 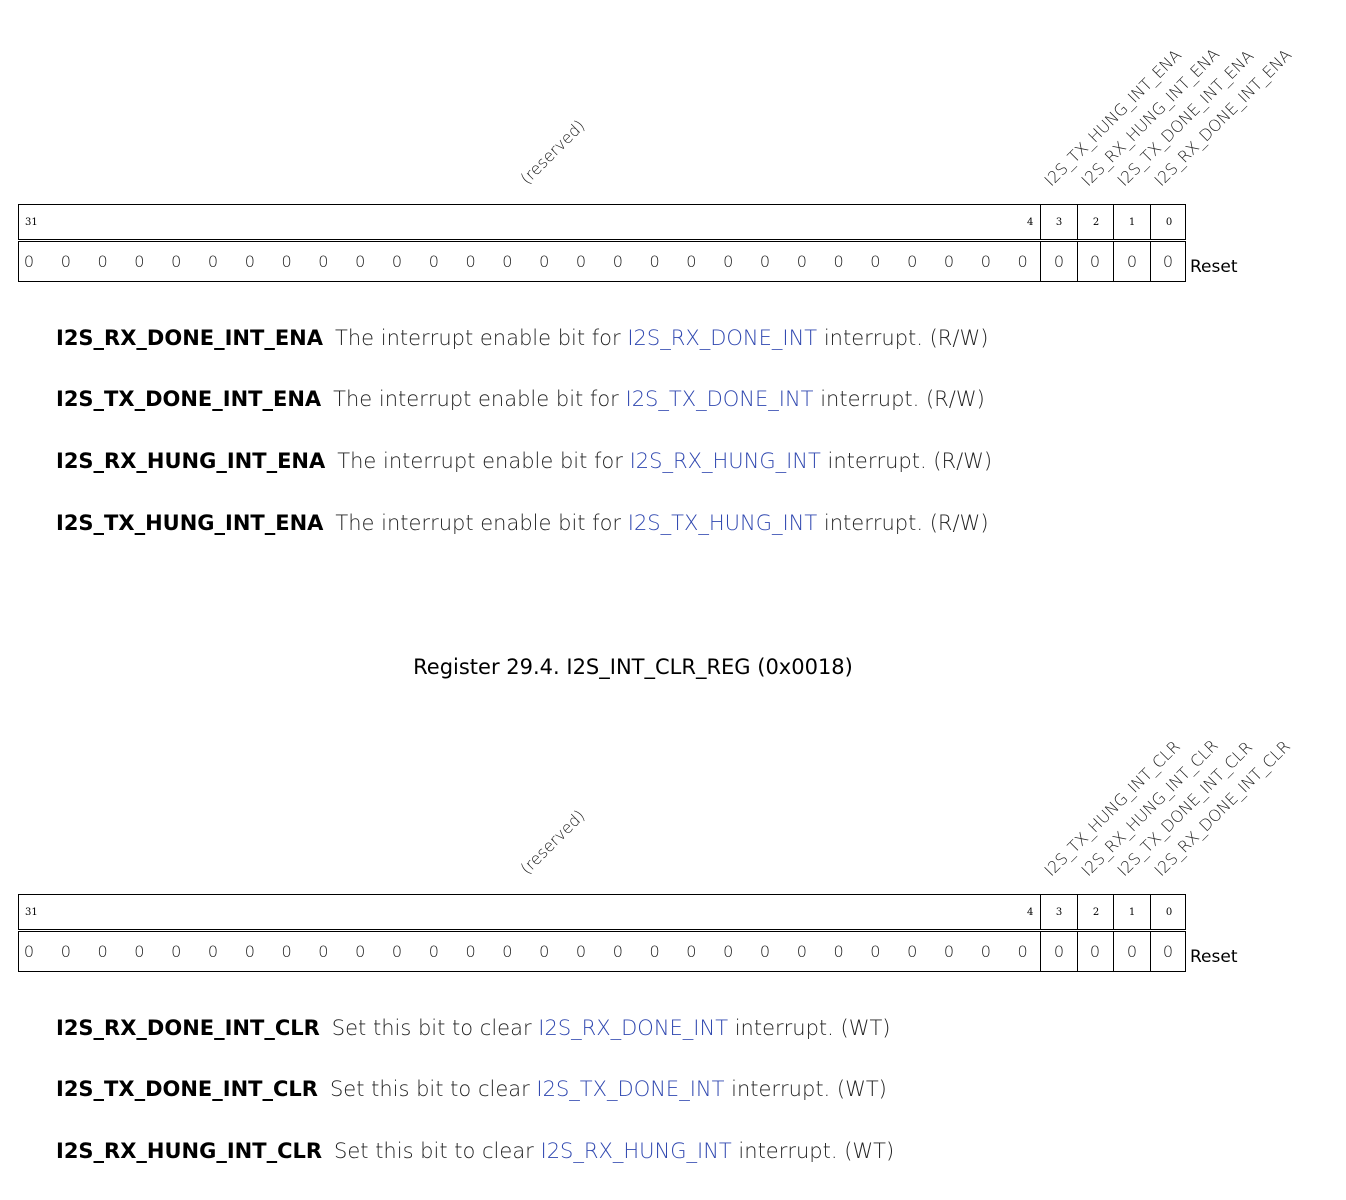 I want to click on link-tx-hung-int: I2S_TX_HUNG_INT, so click(x=722, y=523).